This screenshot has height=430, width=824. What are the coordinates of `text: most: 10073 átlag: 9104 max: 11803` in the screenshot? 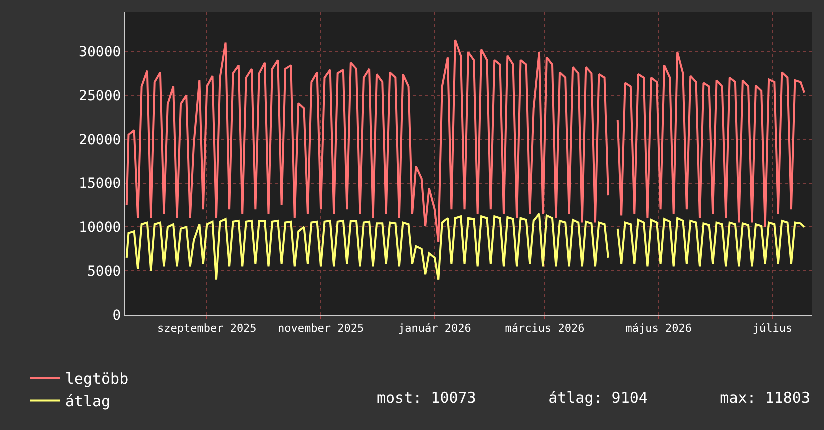 It's located at (593, 398).